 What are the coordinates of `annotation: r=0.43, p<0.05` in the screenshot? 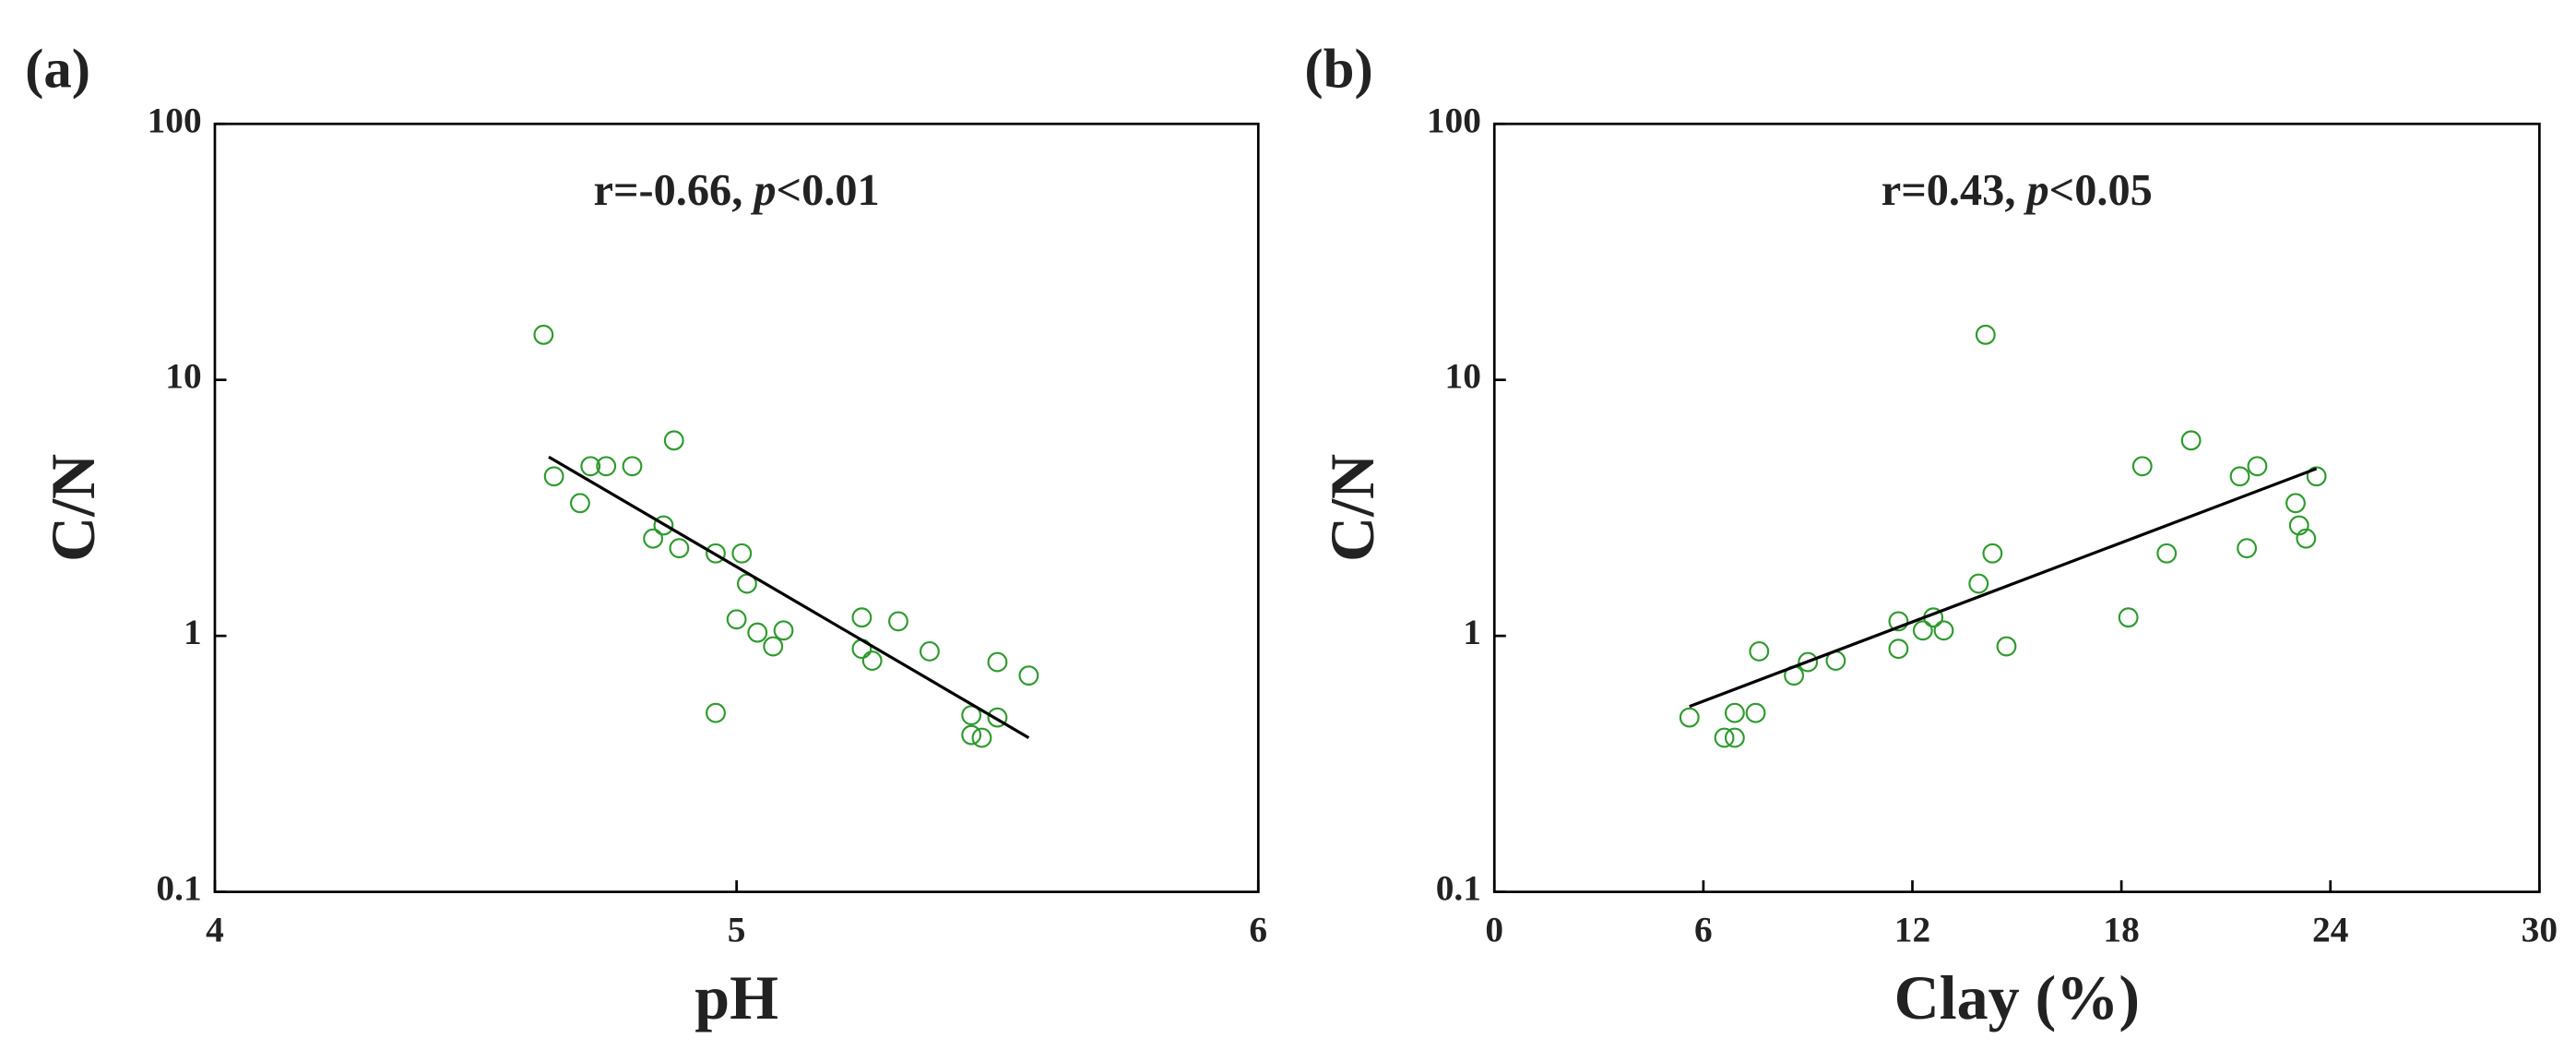 It's located at (2017, 191).